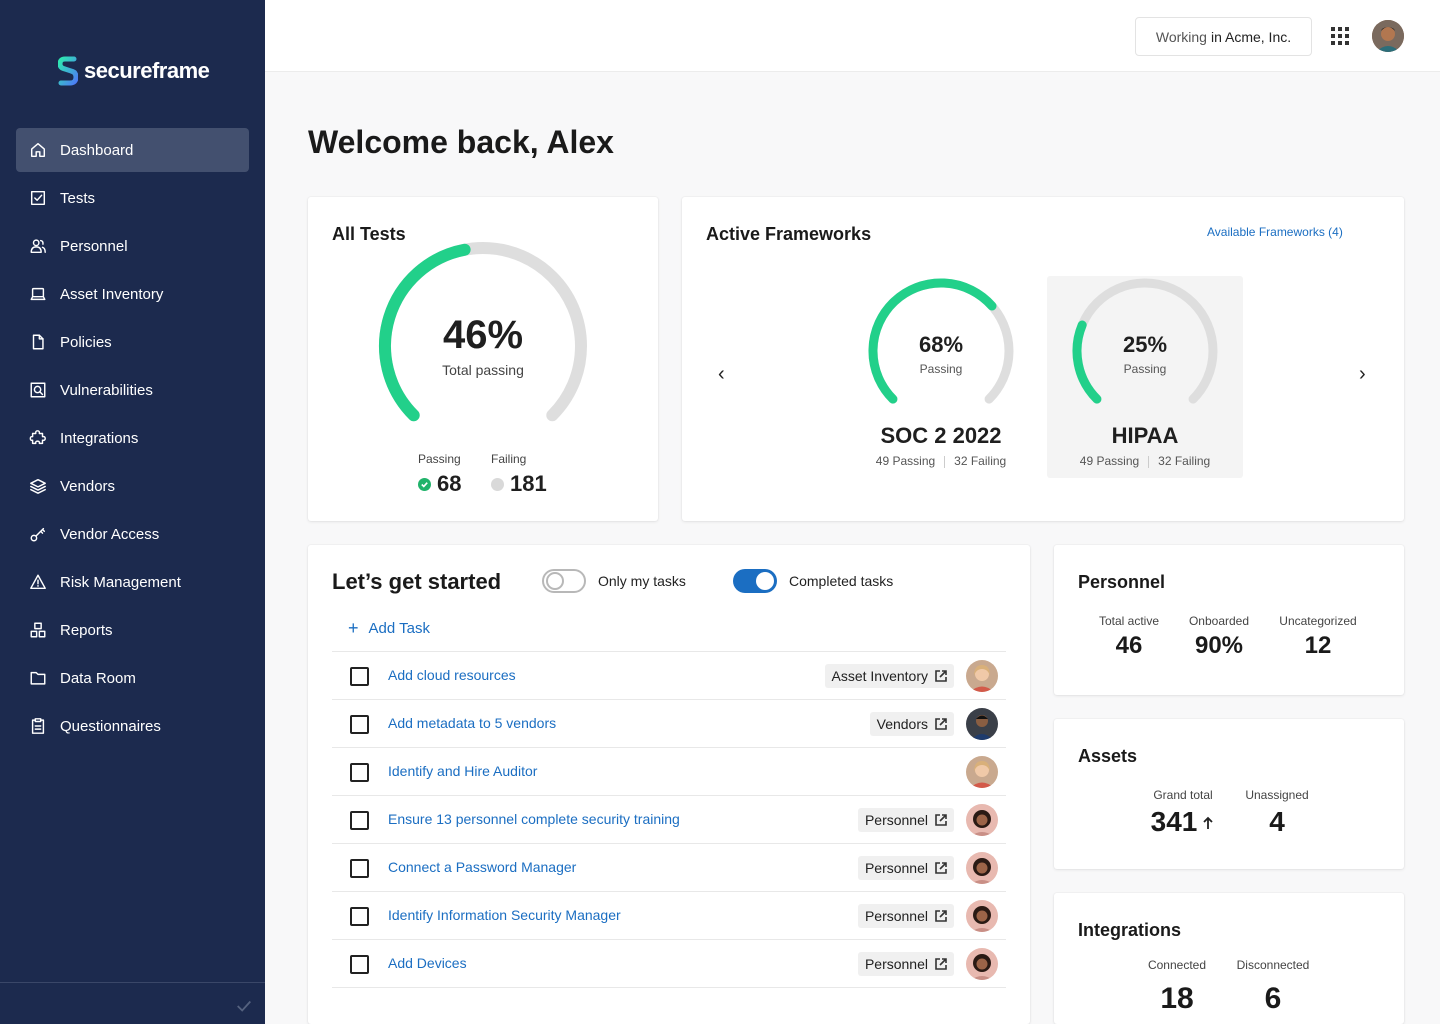 This screenshot has height=1024, width=1440. Describe the element at coordinates (1318, 645) in the screenshot. I see `uncategorized-value: 12` at that location.